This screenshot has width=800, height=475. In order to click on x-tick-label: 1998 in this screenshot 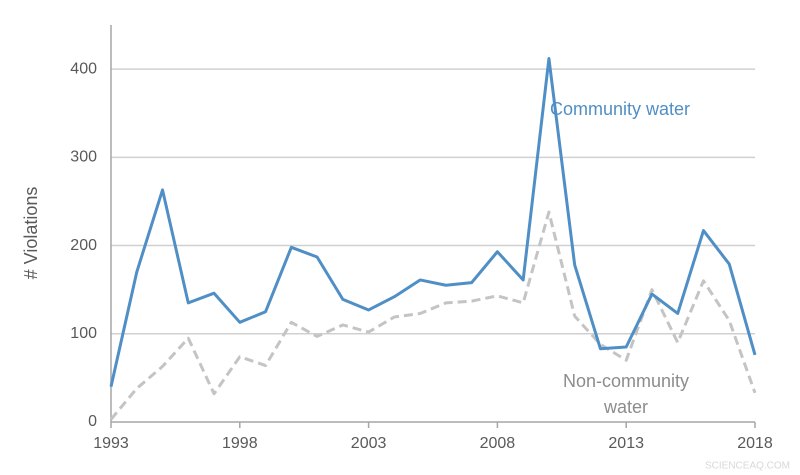, I will do `click(240, 443)`.